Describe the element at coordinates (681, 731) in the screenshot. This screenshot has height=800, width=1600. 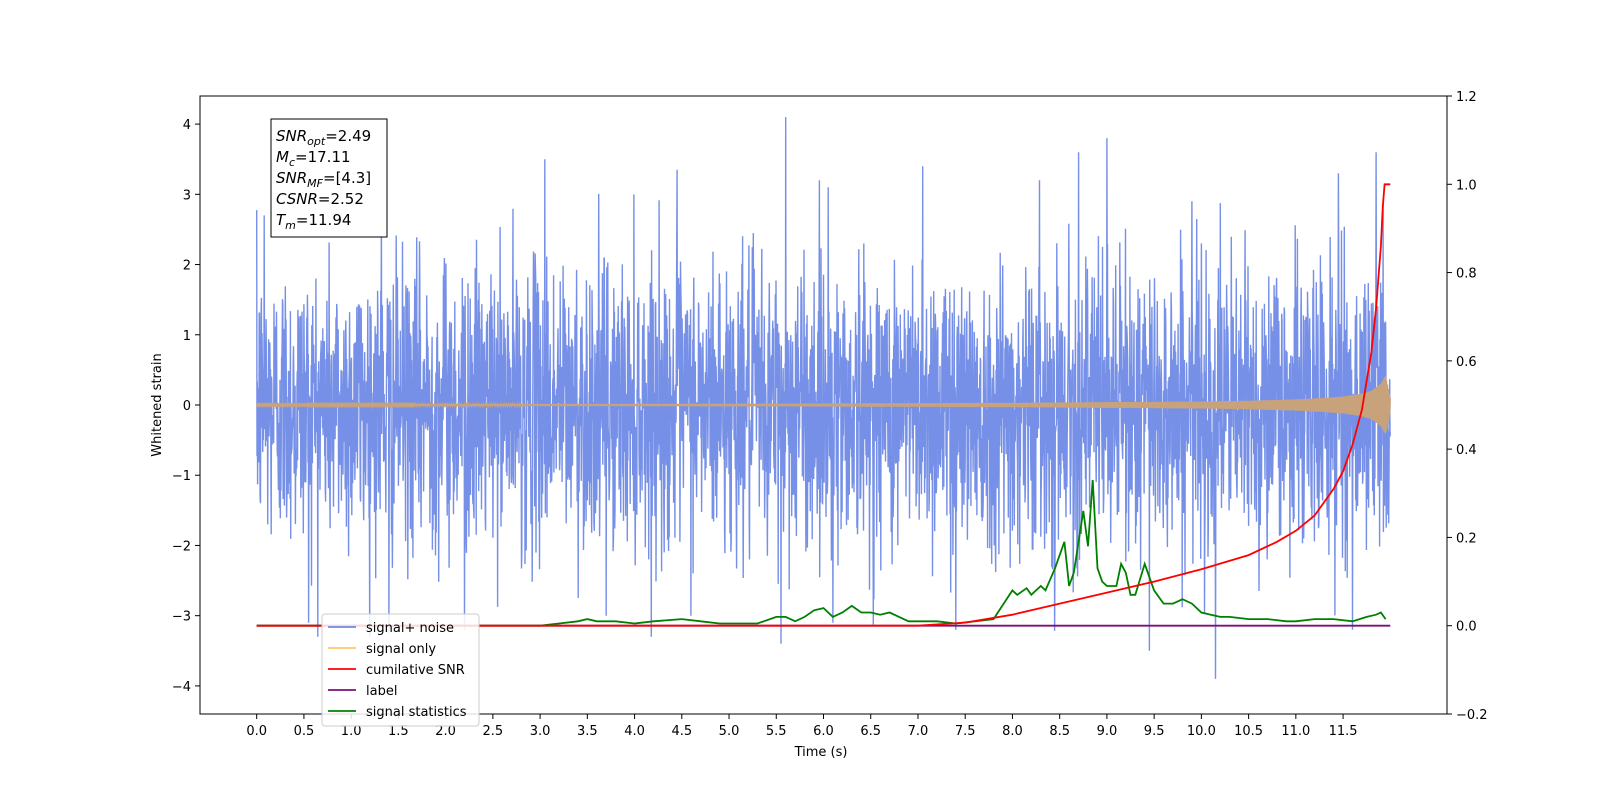
I see `x-tick-label: 4.5` at that location.